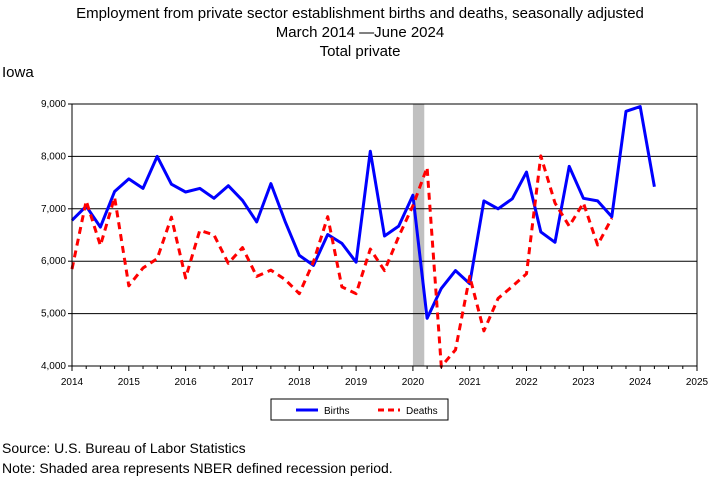 The width and height of the screenshot is (720, 480). What do you see at coordinates (470, 382) in the screenshot?
I see `x-tick-label: 2021` at bounding box center [470, 382].